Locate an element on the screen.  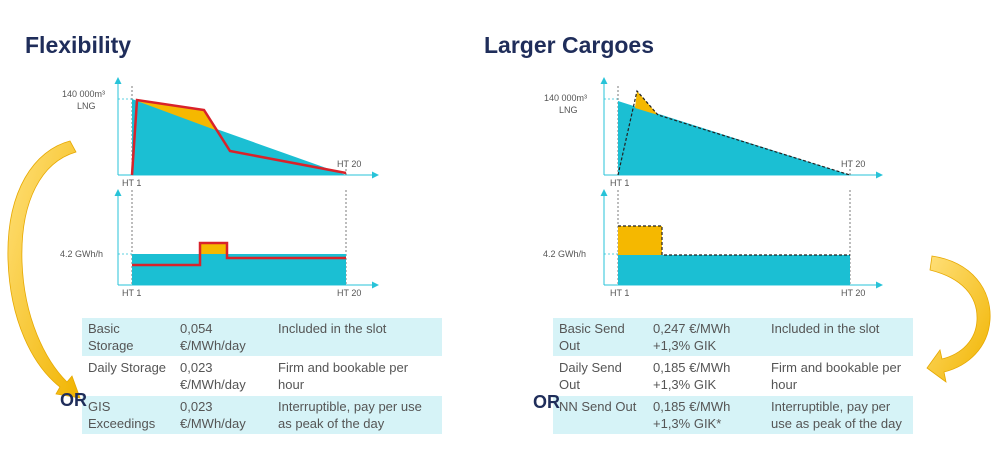
row-price: 0,185 €/MWh +1,3% GIK is located at coordinates (692, 376).